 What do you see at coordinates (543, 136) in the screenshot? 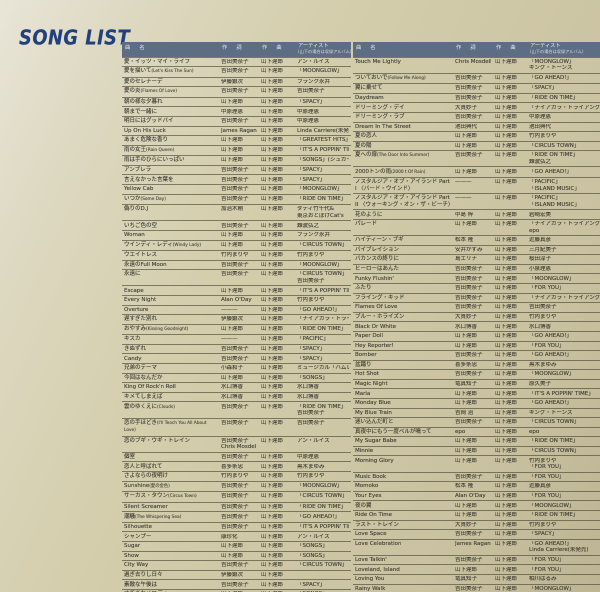
I see `artist-album-line: 竹内まりや` at bounding box center [543, 136].